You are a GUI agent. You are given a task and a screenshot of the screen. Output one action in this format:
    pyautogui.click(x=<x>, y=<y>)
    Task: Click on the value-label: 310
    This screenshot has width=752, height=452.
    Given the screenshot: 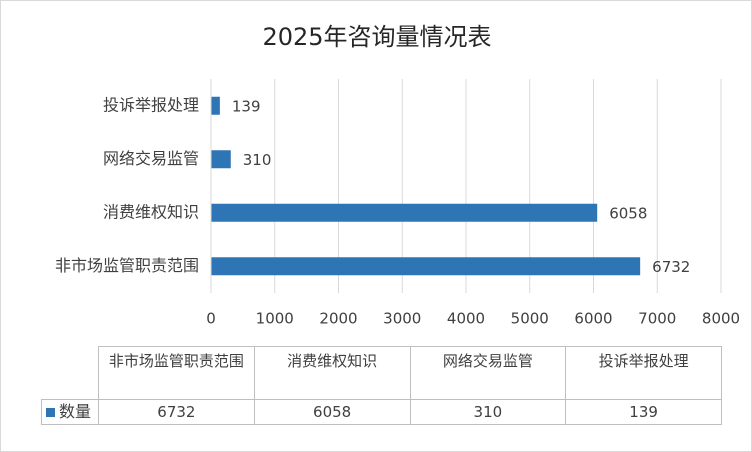 What is the action you would take?
    pyautogui.click(x=257, y=160)
    